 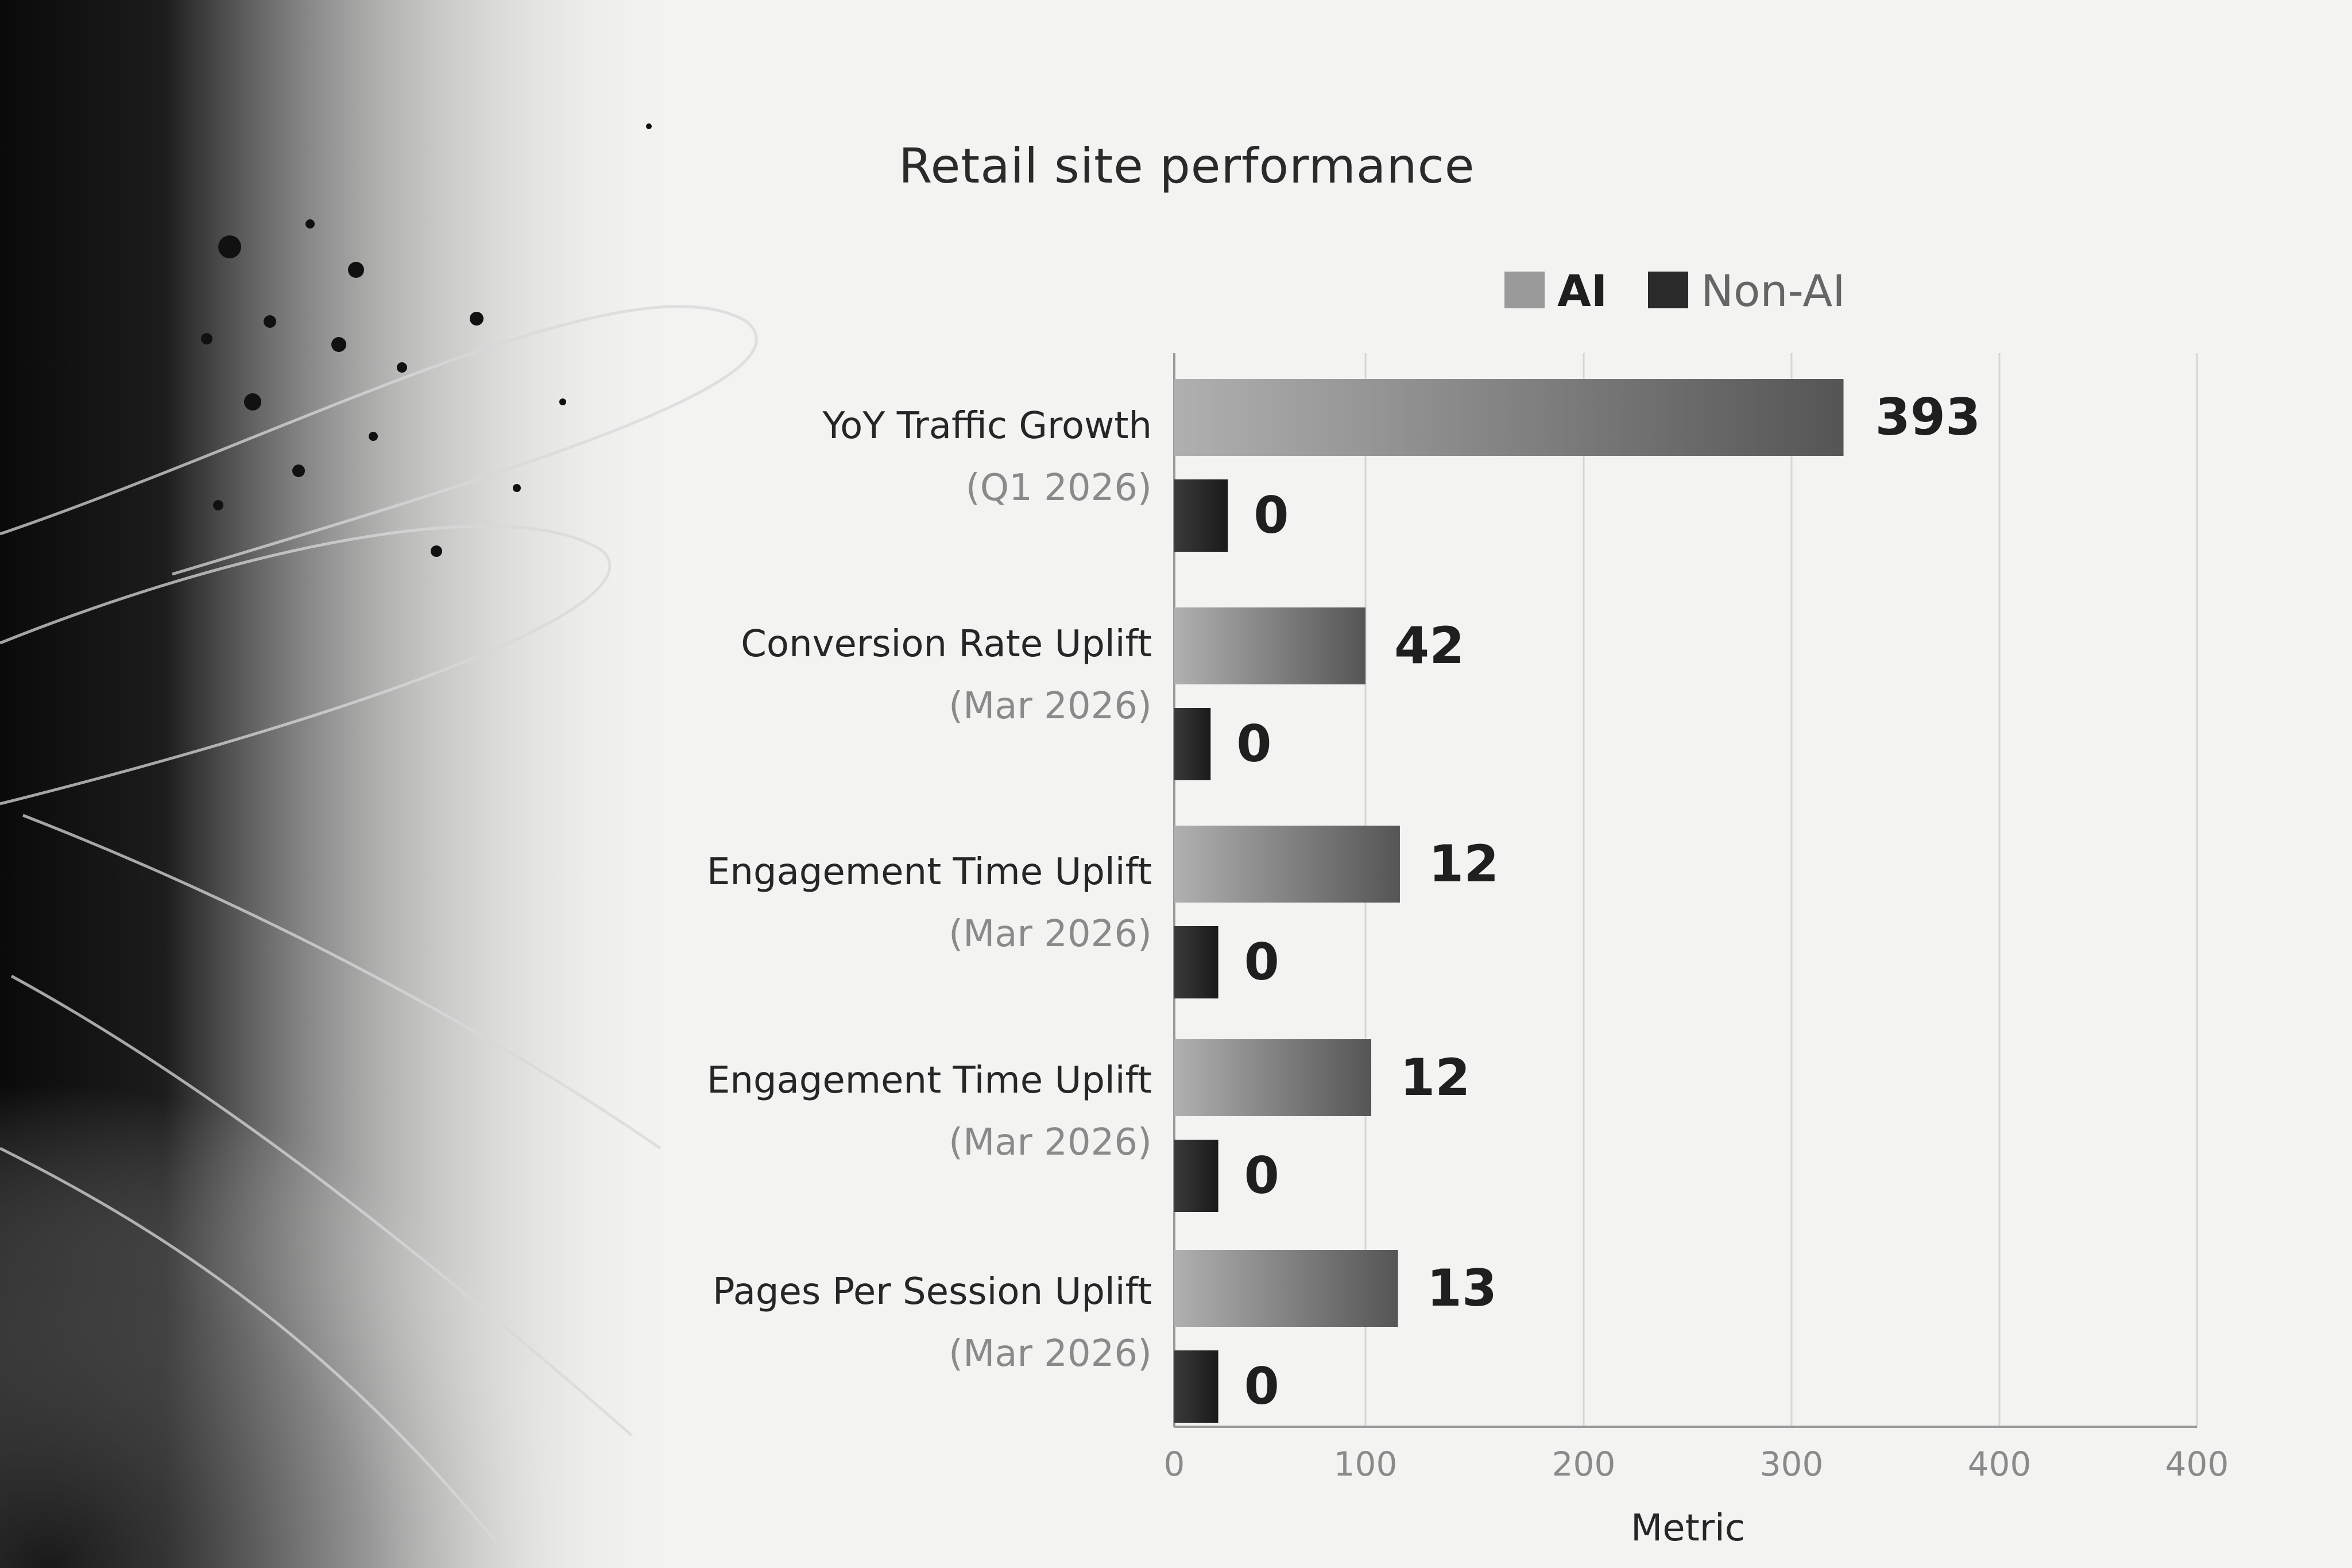 What do you see at coordinates (1058, 488) in the screenshot?
I see `category-period: (Q1 2026)` at bounding box center [1058, 488].